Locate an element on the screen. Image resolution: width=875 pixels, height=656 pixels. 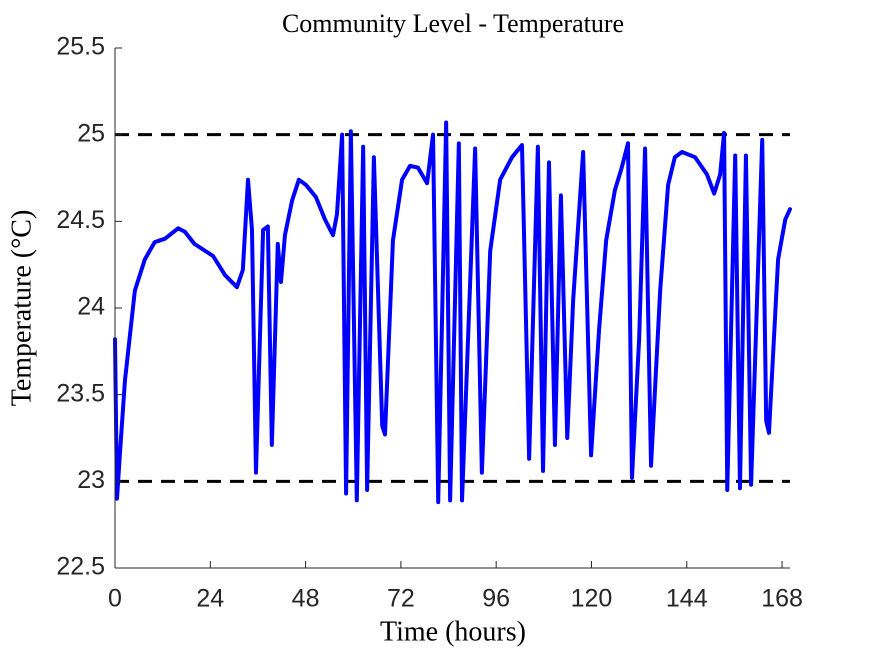
y-tick-label: 24.5 is located at coordinates (80, 220).